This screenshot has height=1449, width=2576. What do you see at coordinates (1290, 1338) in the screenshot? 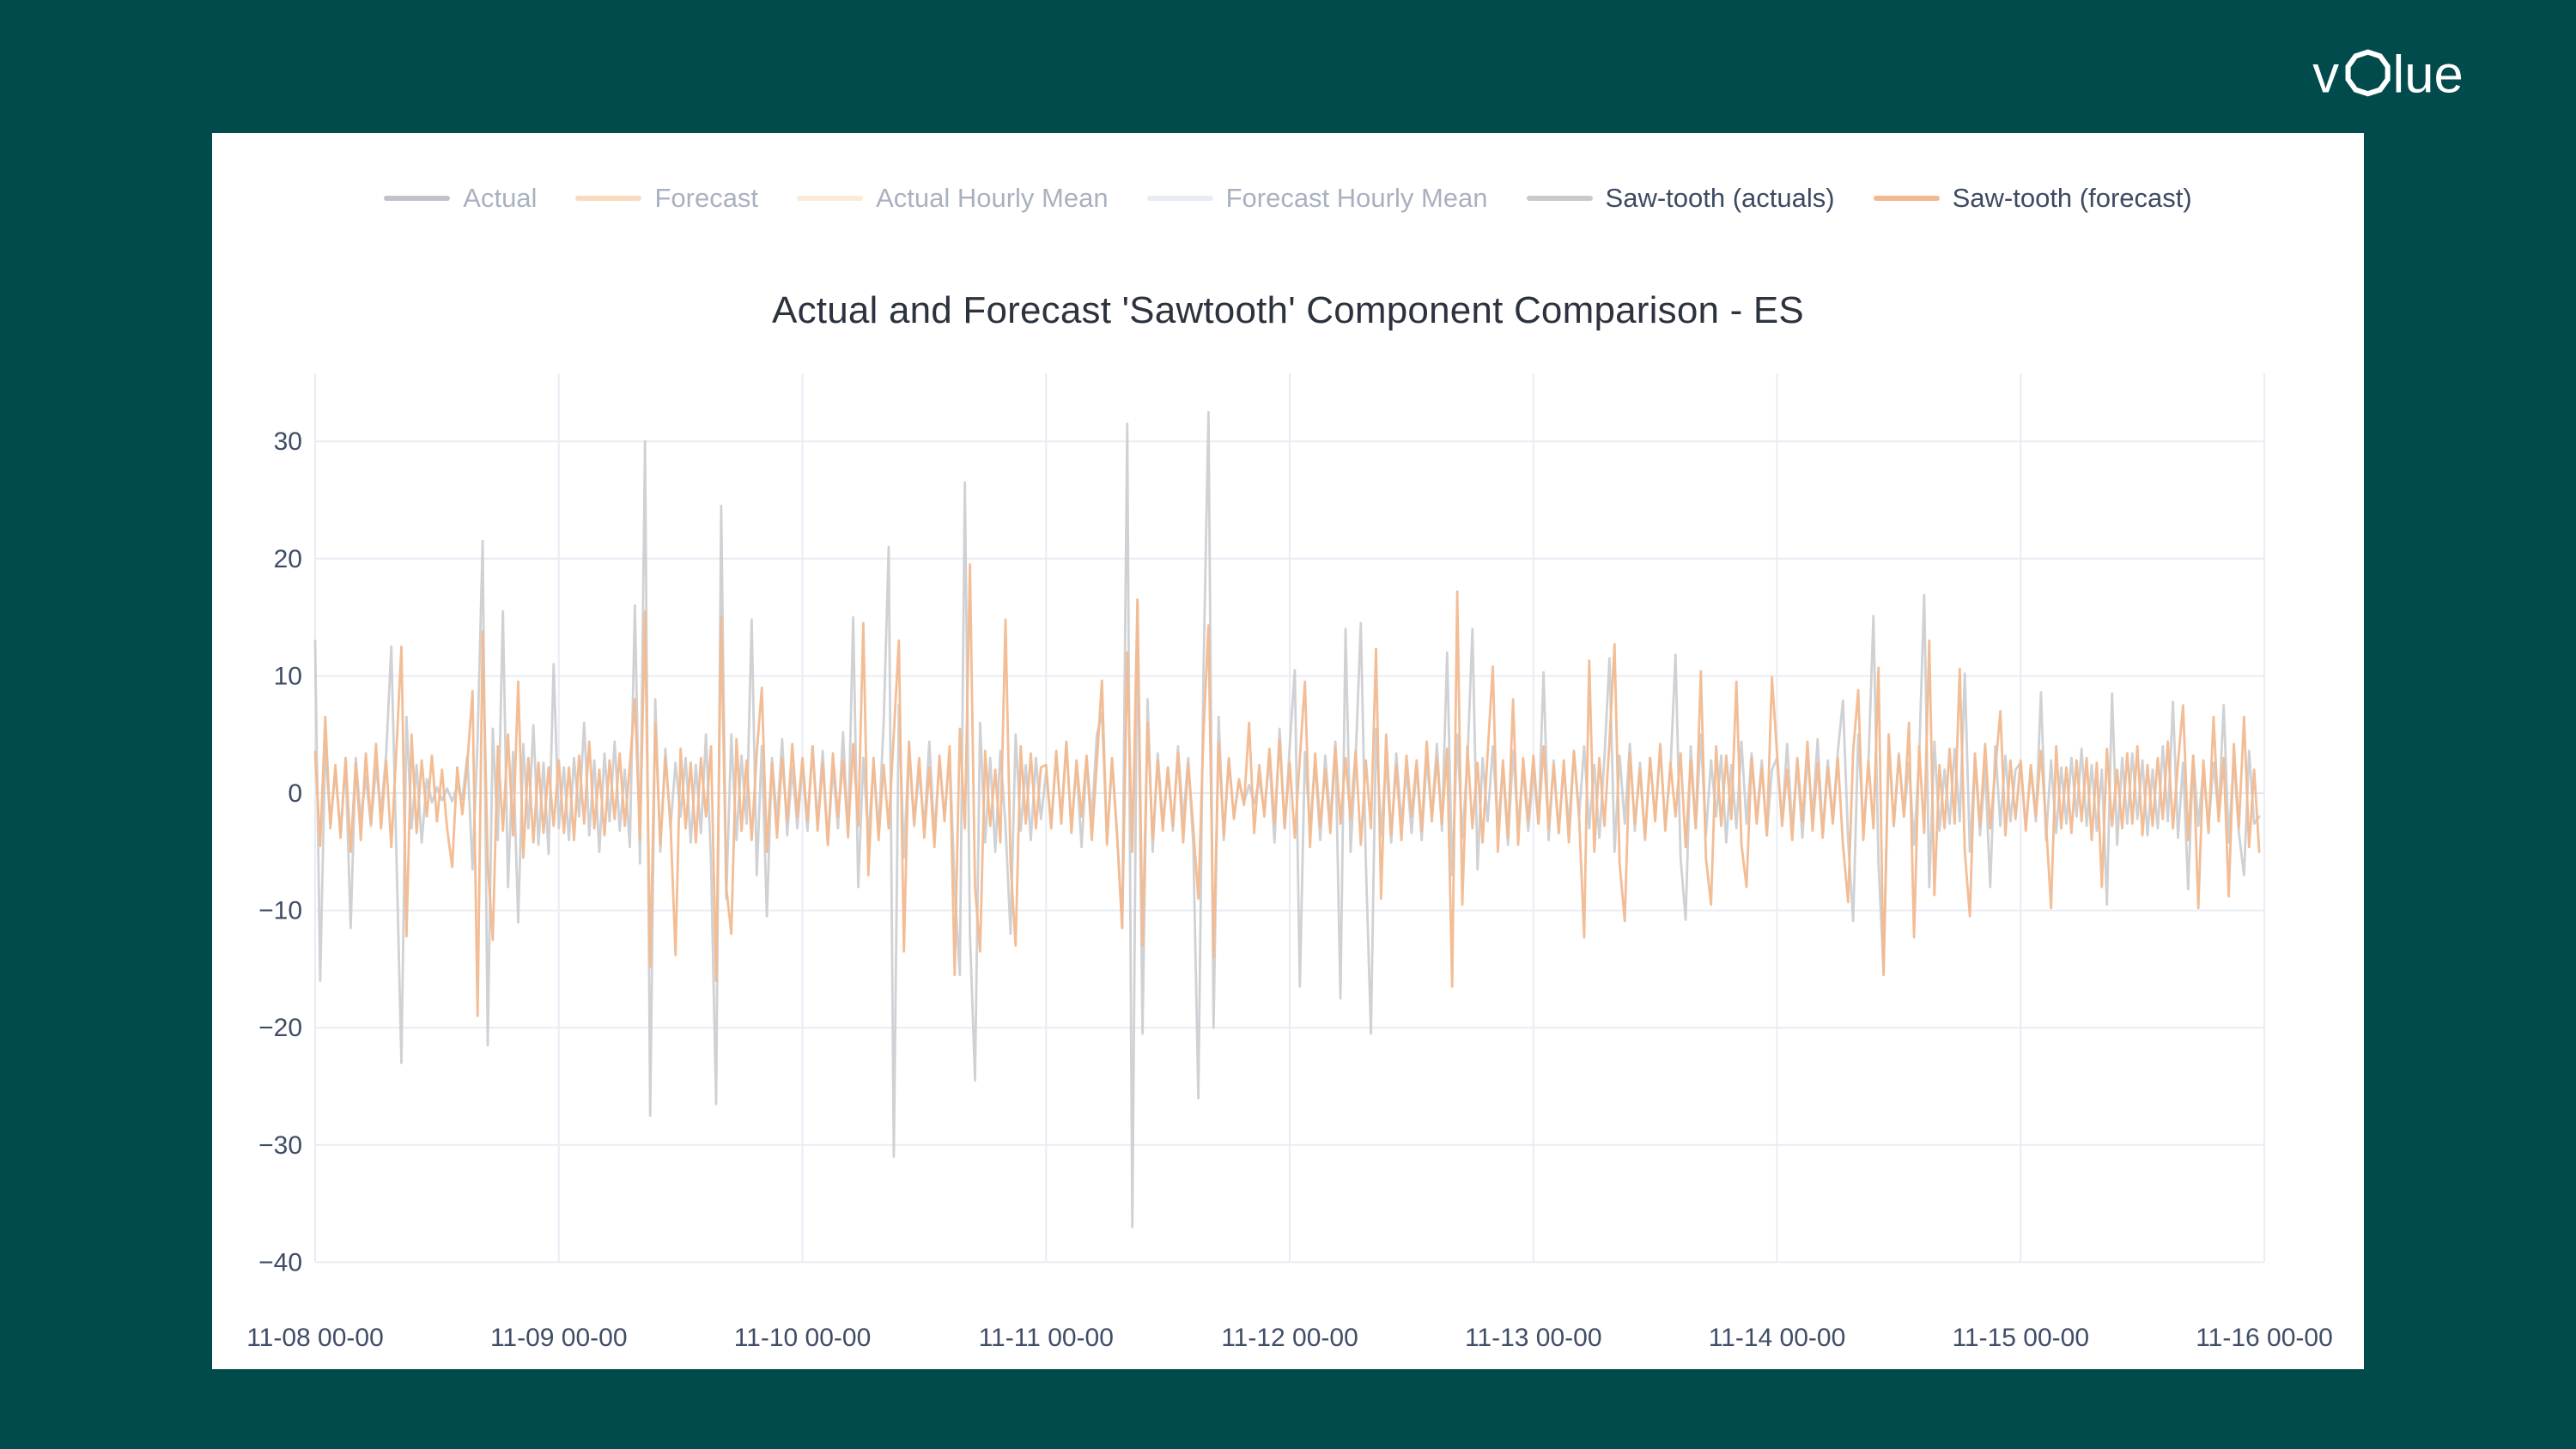
I see `x-tick-label: 11-12 00-00` at bounding box center [1290, 1338].